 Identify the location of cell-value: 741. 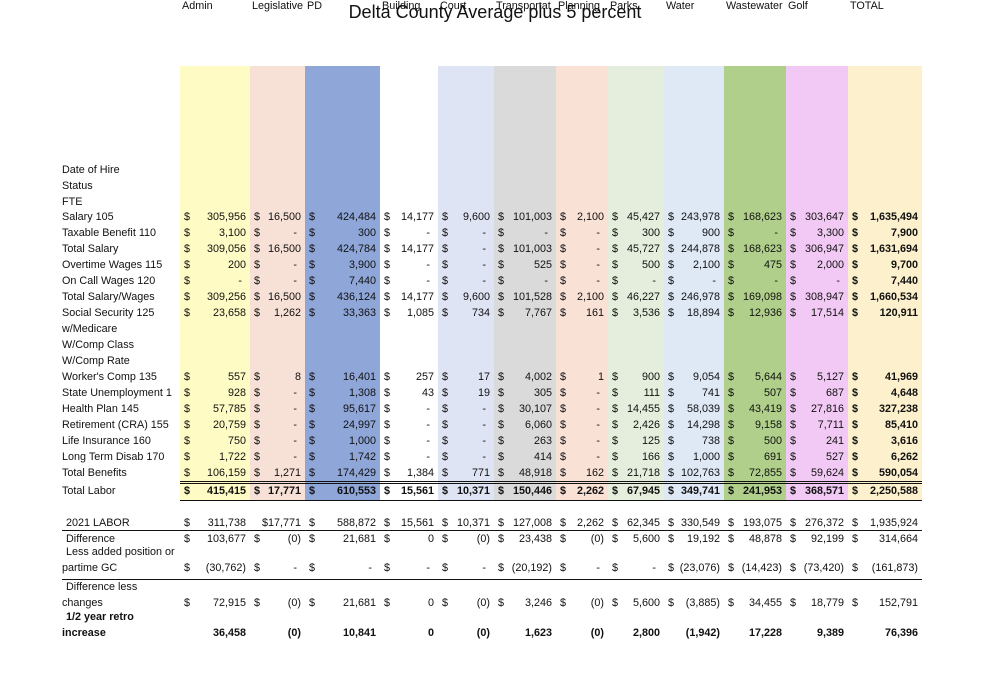
(710, 393).